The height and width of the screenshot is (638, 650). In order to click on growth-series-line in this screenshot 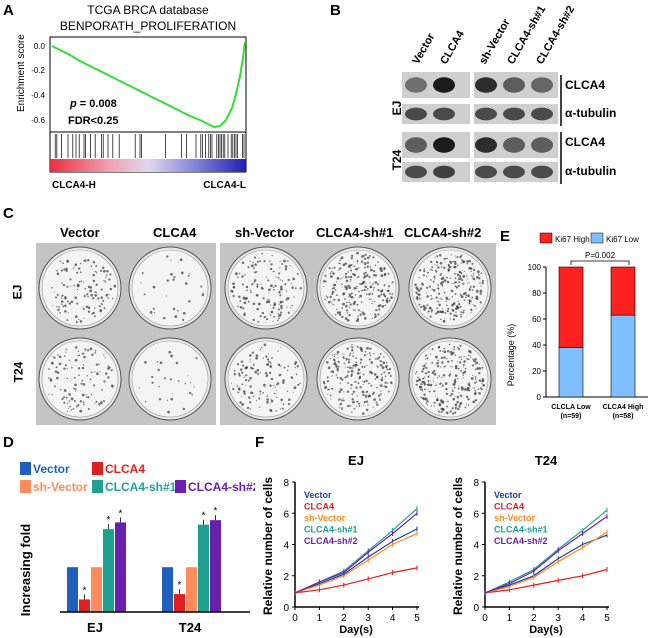, I will do `click(546, 554)`.